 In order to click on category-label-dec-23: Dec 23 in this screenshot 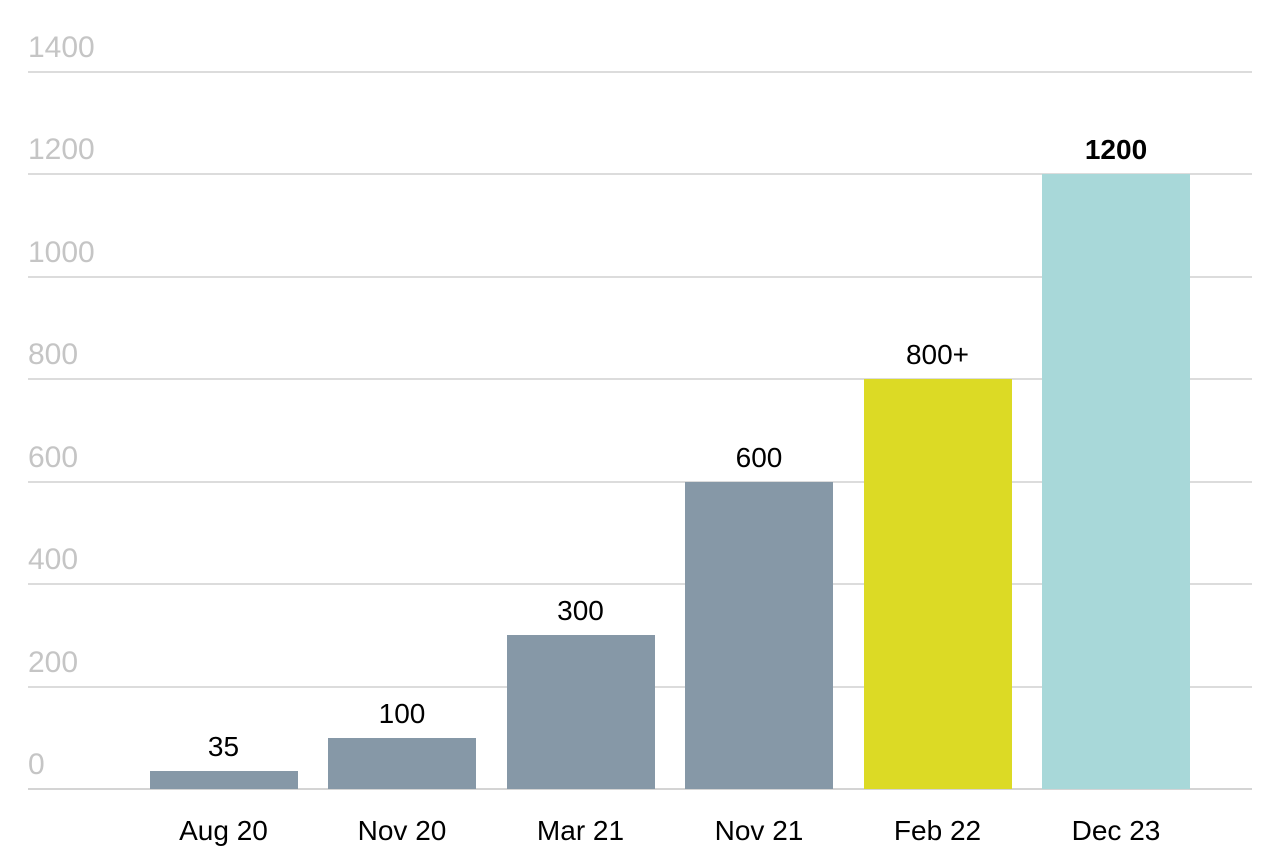, I will do `click(1116, 830)`.